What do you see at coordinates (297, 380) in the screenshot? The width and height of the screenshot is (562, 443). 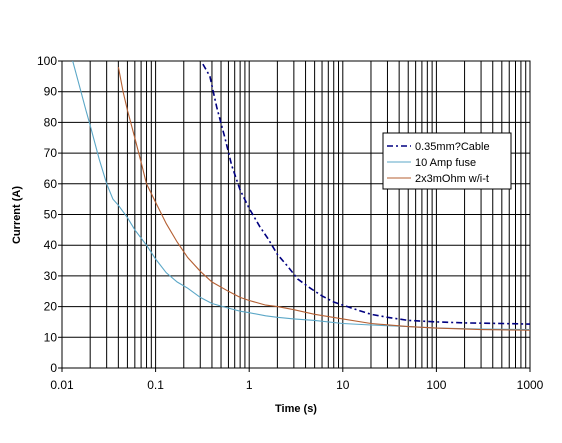 I see `x-tick-labels: 0.01 0.1 1 10 100 1000` at bounding box center [297, 380].